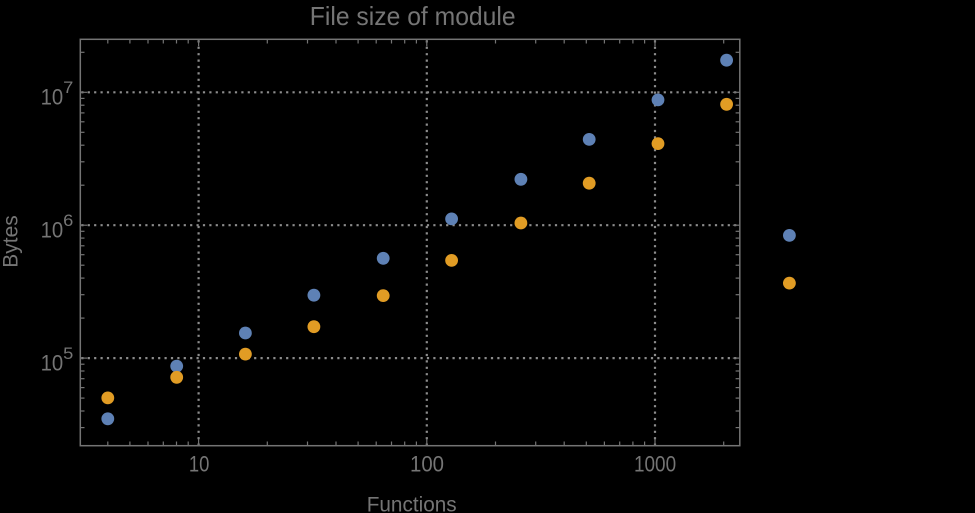  Describe the element at coordinates (655, 464) in the screenshot. I see `svg-text: 1000` at that location.